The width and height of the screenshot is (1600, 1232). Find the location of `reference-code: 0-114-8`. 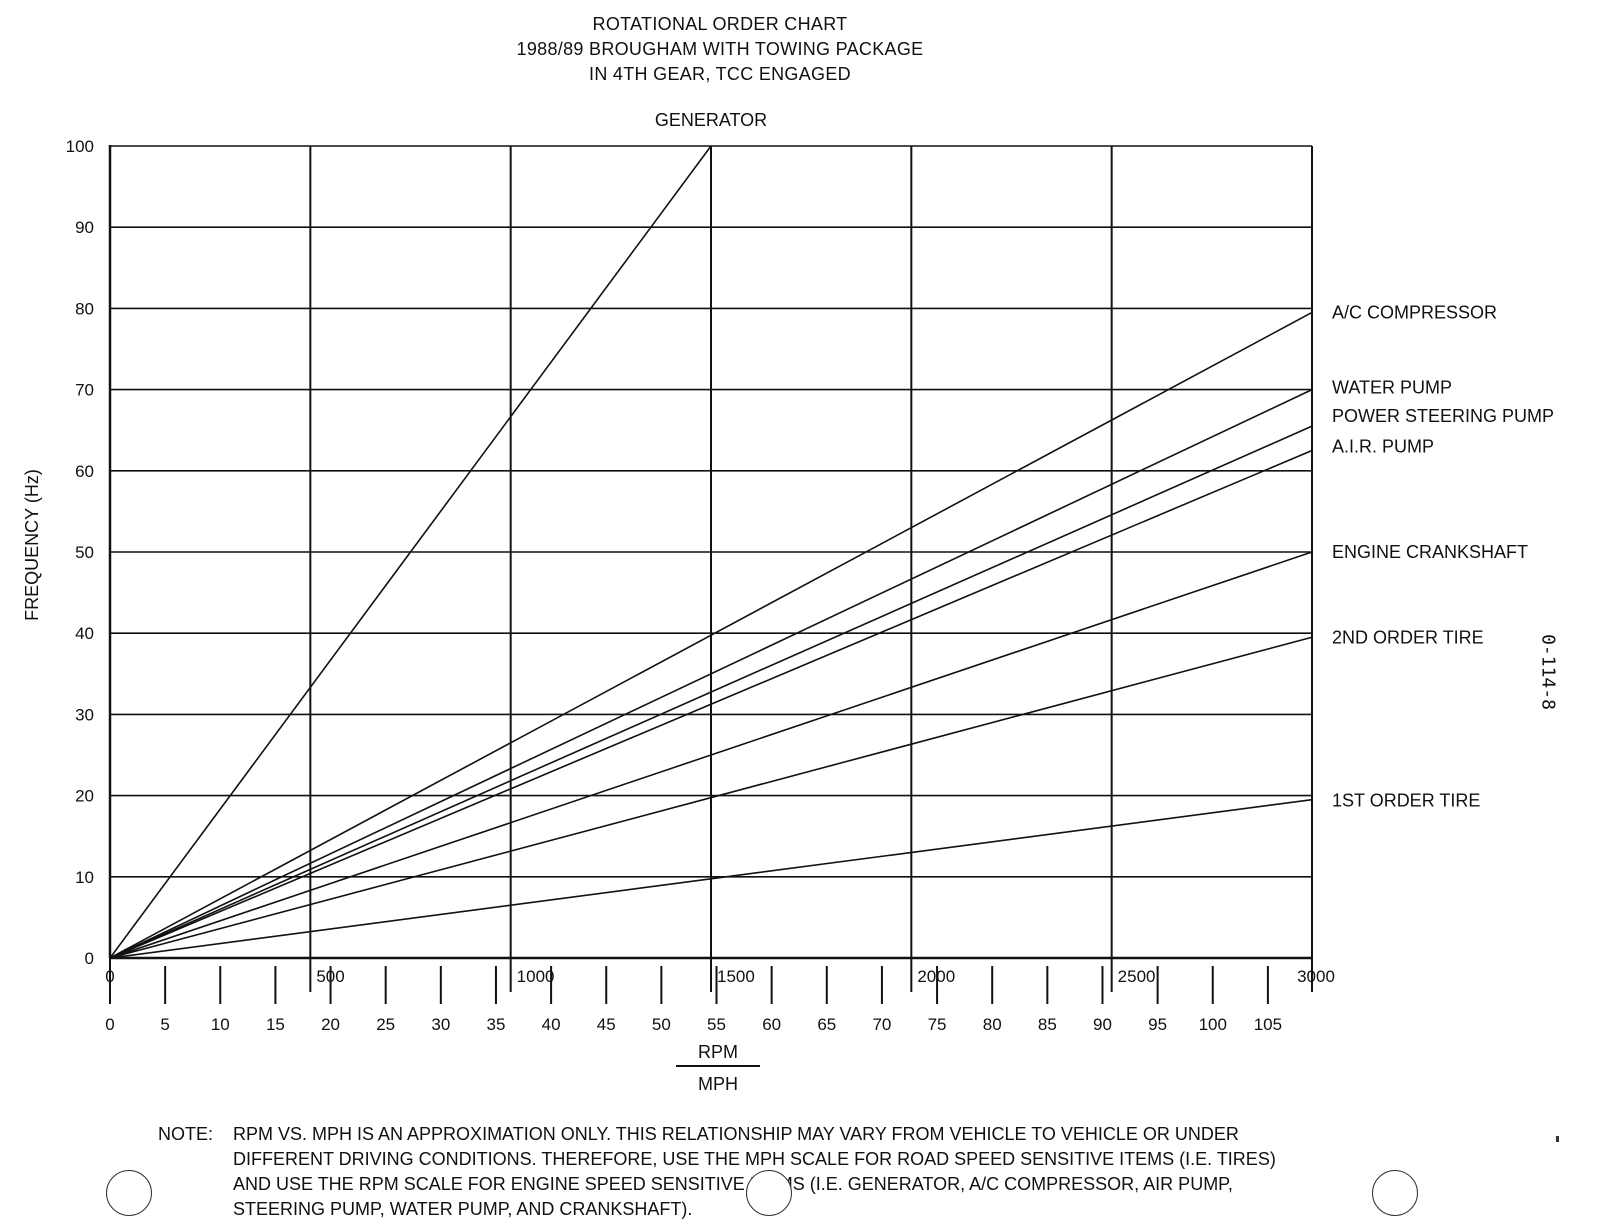

reference-code: 0-114-8 is located at coordinates (1548, 672).